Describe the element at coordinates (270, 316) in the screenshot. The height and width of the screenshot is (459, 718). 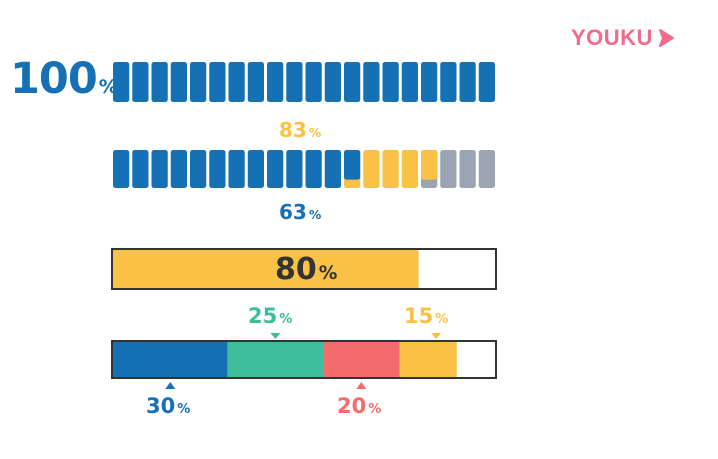
I see `label-25-percent: 25%` at that location.